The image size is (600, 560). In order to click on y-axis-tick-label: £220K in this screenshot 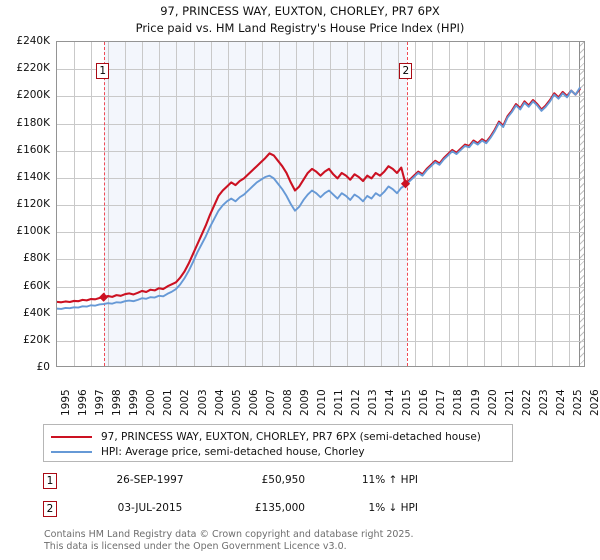, I will do `click(33, 68)`.